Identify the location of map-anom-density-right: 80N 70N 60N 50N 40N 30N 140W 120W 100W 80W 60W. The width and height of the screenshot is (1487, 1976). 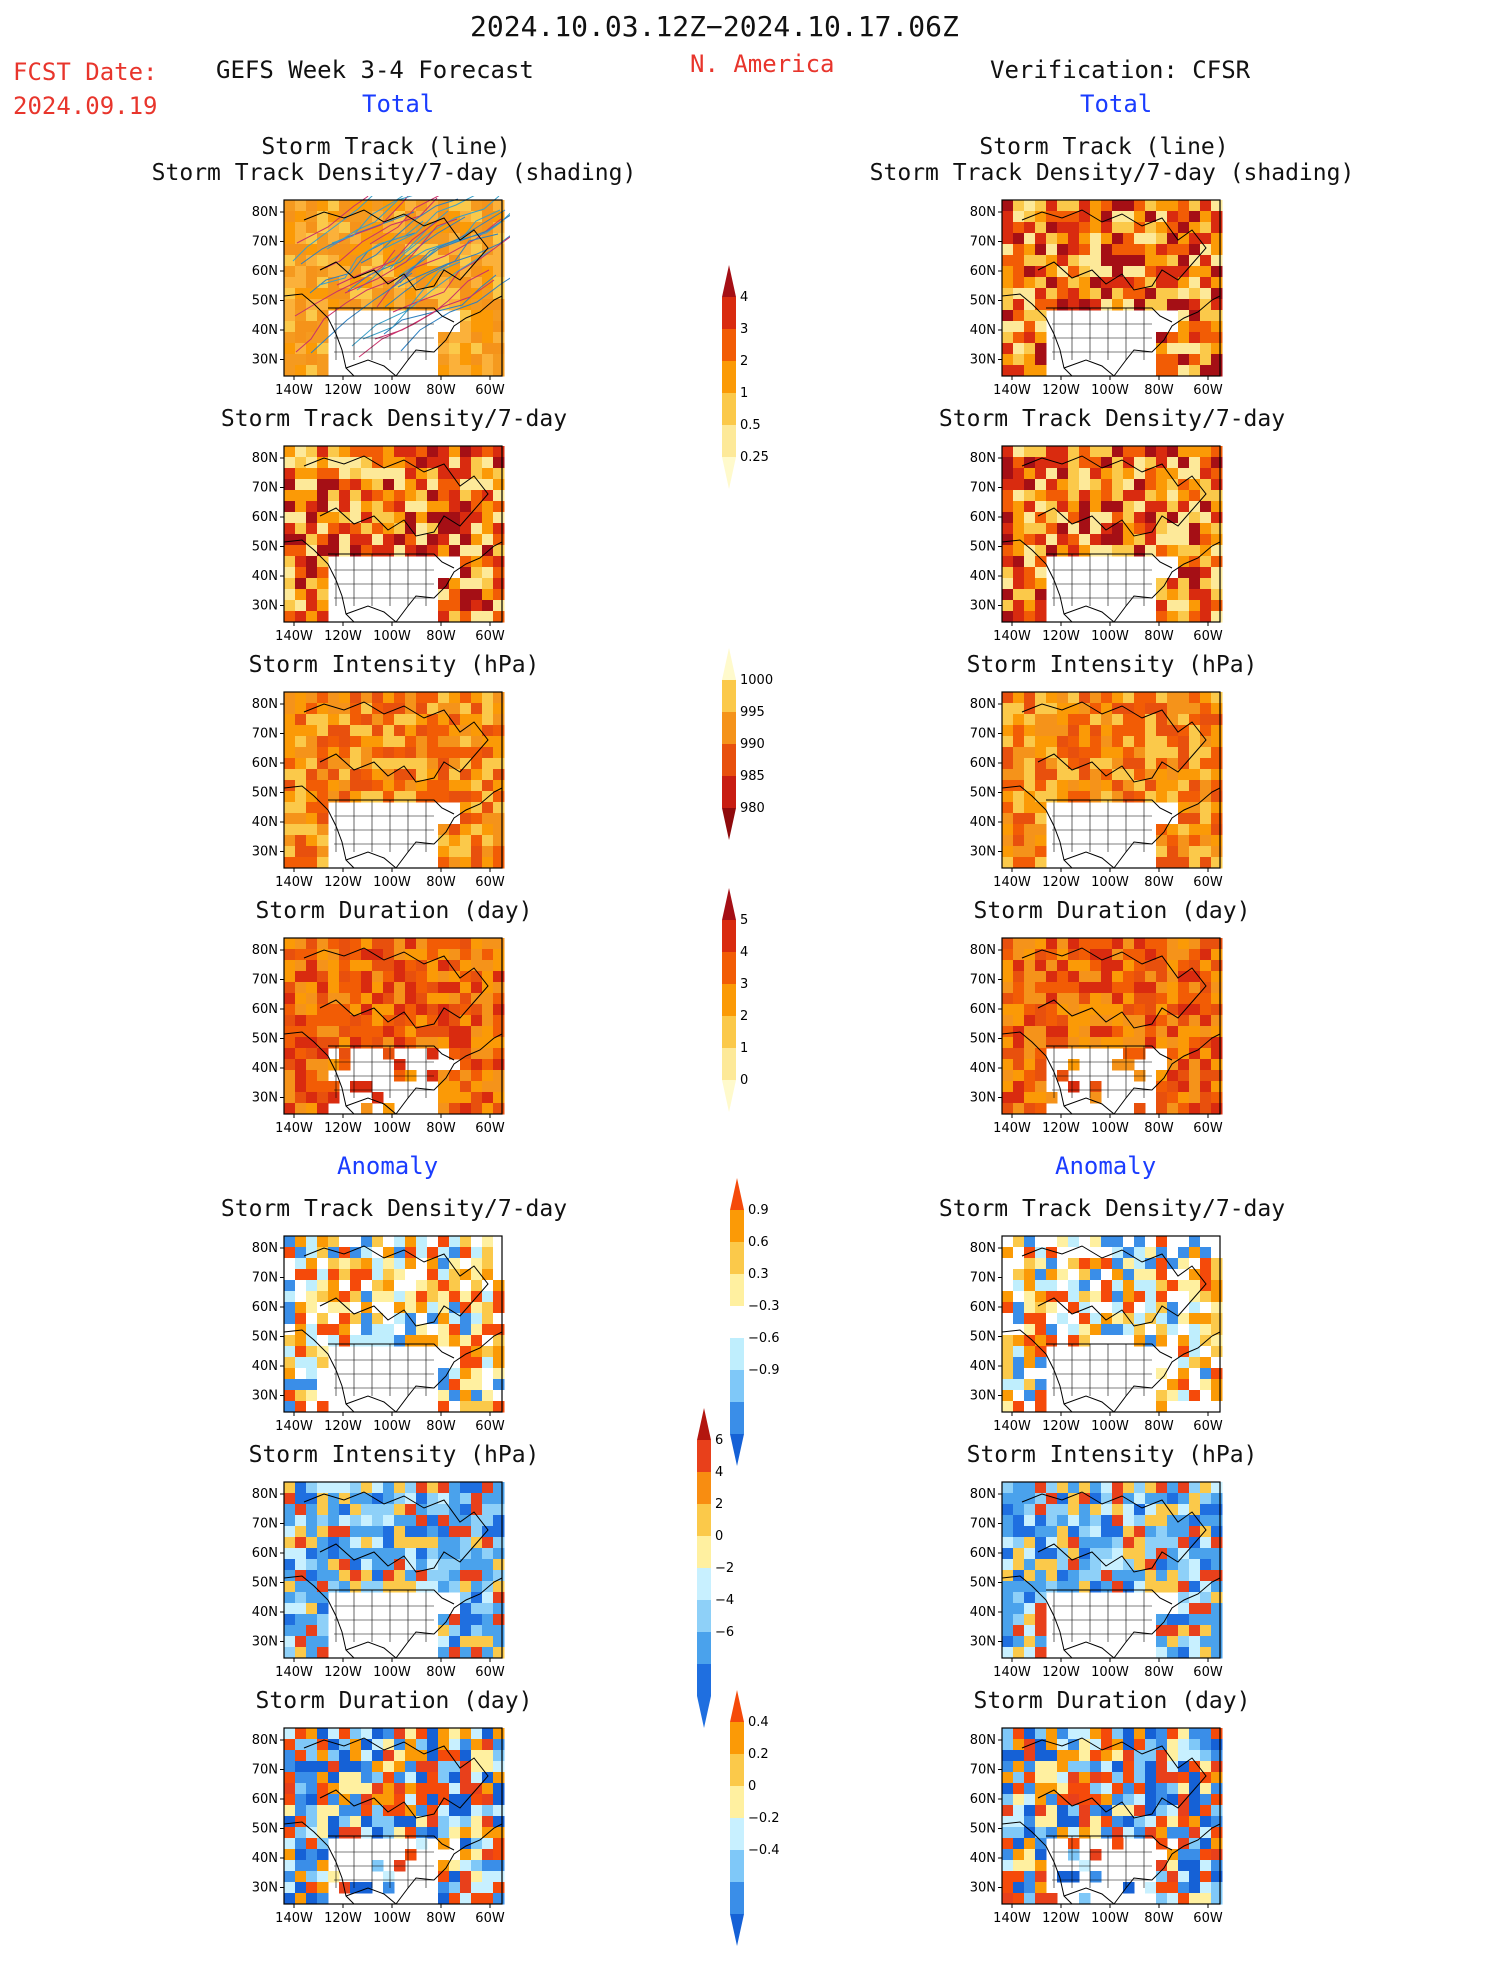
(1093, 1337).